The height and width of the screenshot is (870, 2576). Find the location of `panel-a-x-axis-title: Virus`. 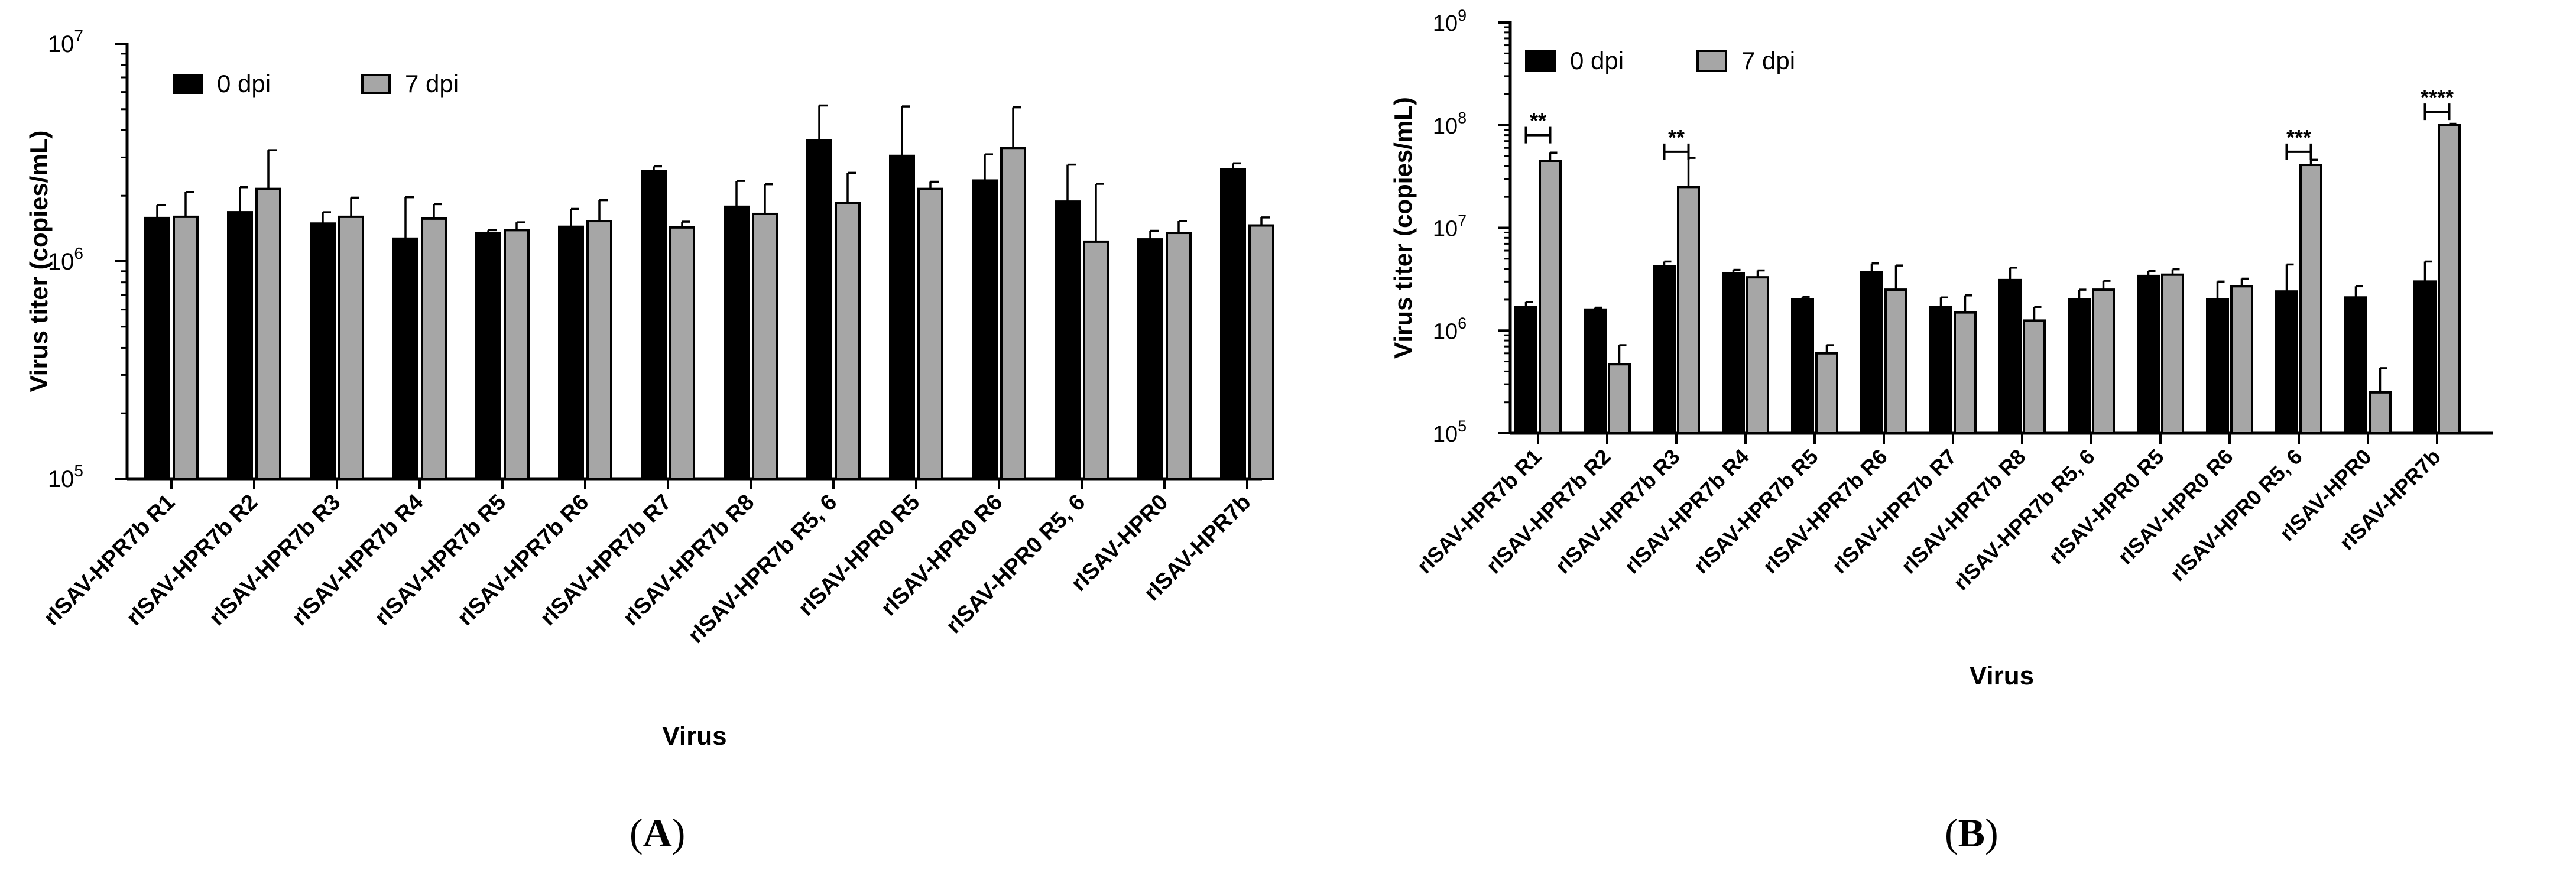

panel-a-x-axis-title: Virus is located at coordinates (694, 737).